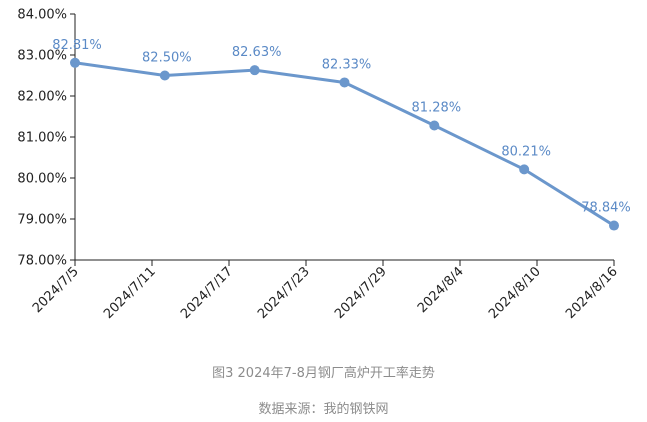  I want to click on x-tick-label: 2024/7/5, so click(56, 290).